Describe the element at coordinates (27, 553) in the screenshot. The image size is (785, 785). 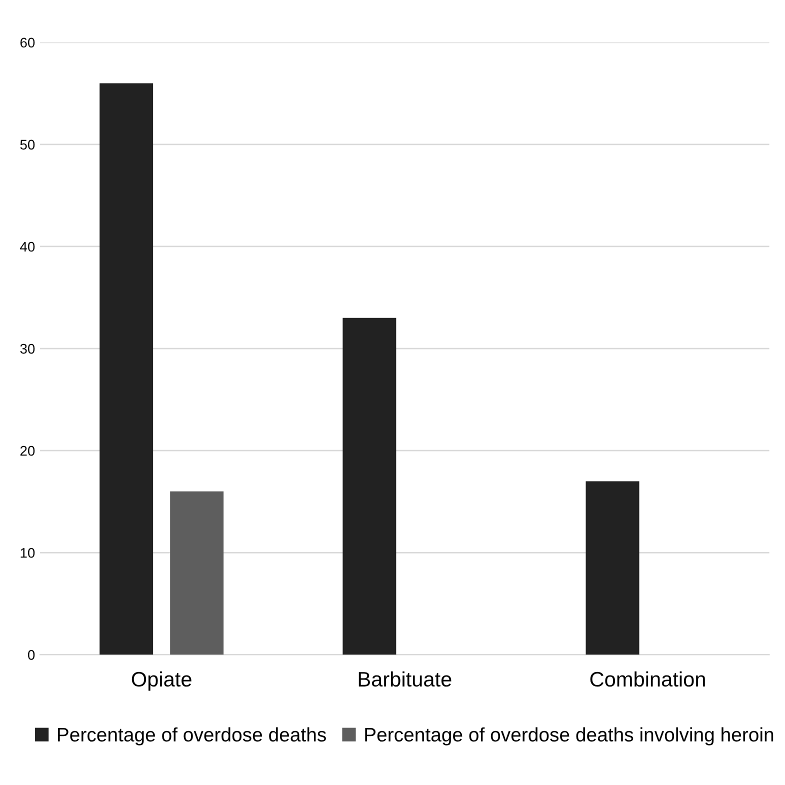
I see `y-tick-label: 10` at that location.